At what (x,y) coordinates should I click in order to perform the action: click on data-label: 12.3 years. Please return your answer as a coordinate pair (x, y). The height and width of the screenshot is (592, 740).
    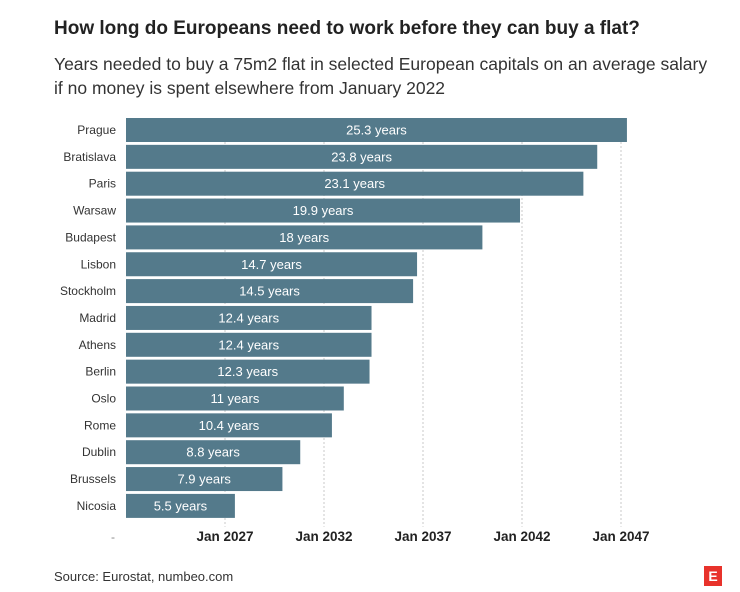
    Looking at the image, I should click on (247, 371).